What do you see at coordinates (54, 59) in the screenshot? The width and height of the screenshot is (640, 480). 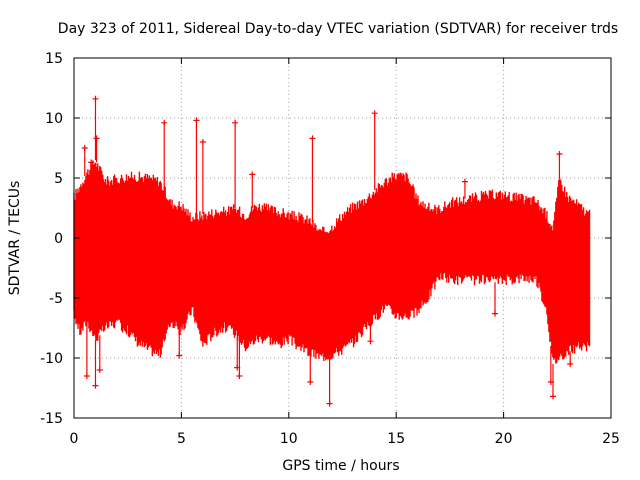 I see `y-tick-label: 15` at bounding box center [54, 59].